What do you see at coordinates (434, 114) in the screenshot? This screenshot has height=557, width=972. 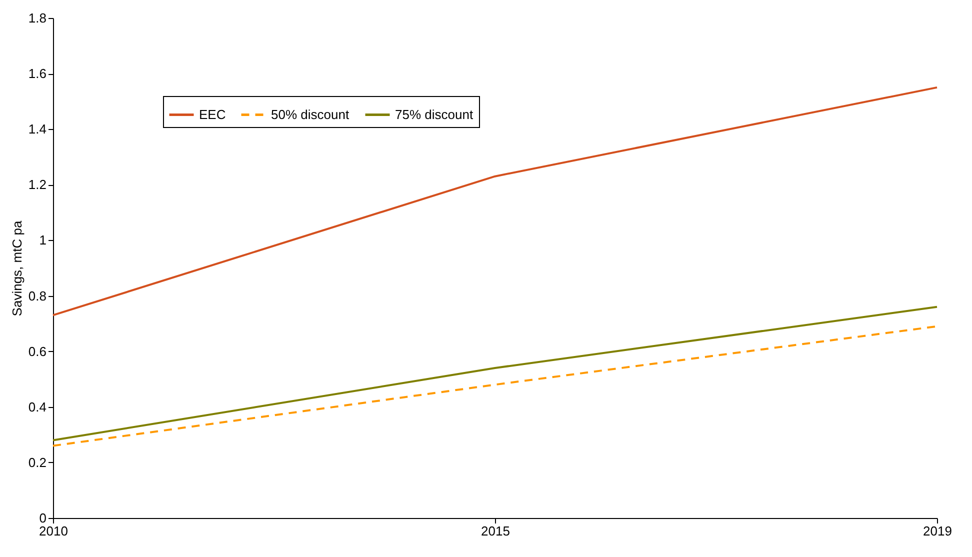 I see `legend-label: 75% discount` at bounding box center [434, 114].